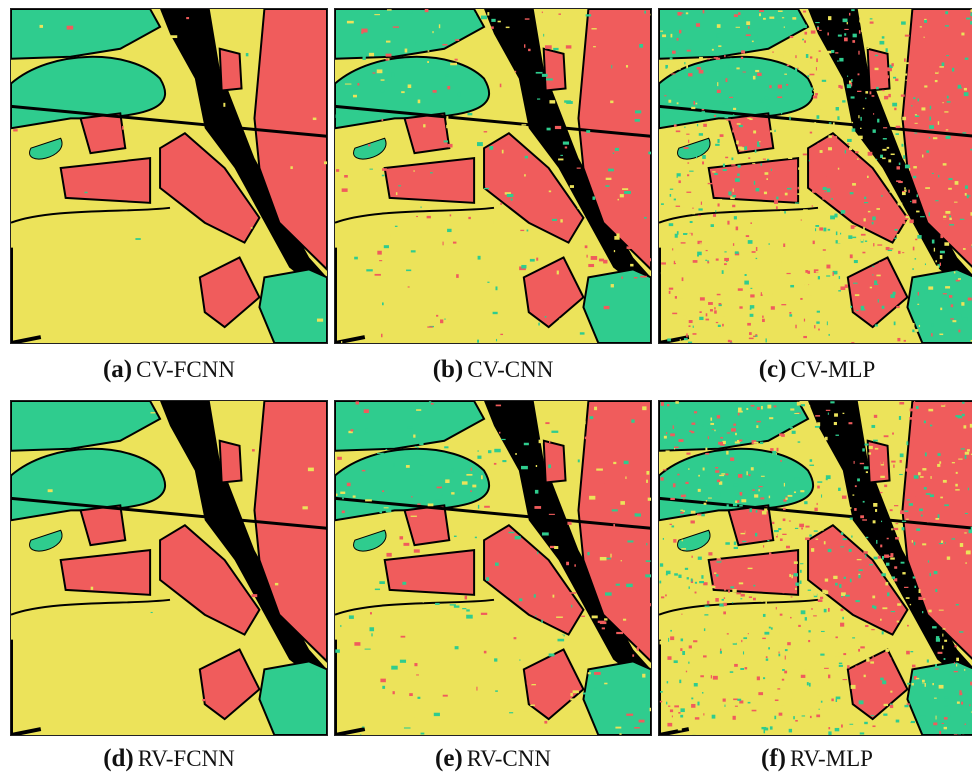  What do you see at coordinates (169, 176) in the screenshot?
I see `panel-a-map` at bounding box center [169, 176].